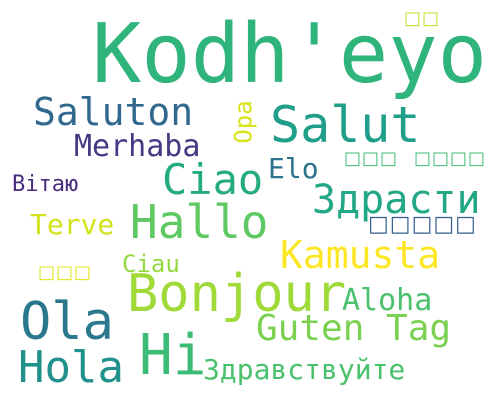 This screenshot has height=405, width=501. What do you see at coordinates (354, 328) in the screenshot?
I see `word-guten-tag: Guten Tag` at bounding box center [354, 328].